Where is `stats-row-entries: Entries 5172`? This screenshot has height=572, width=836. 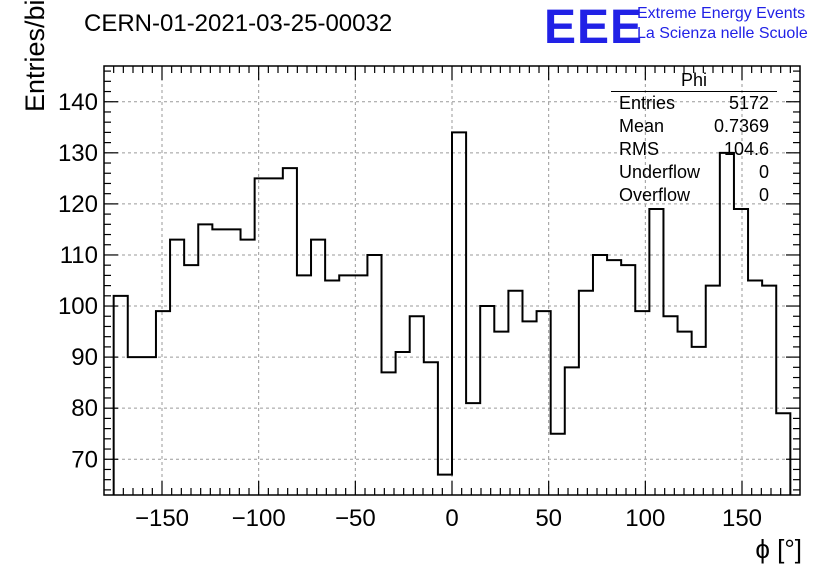
stats-row-entries: Entries 5172 is located at coordinates (694, 103).